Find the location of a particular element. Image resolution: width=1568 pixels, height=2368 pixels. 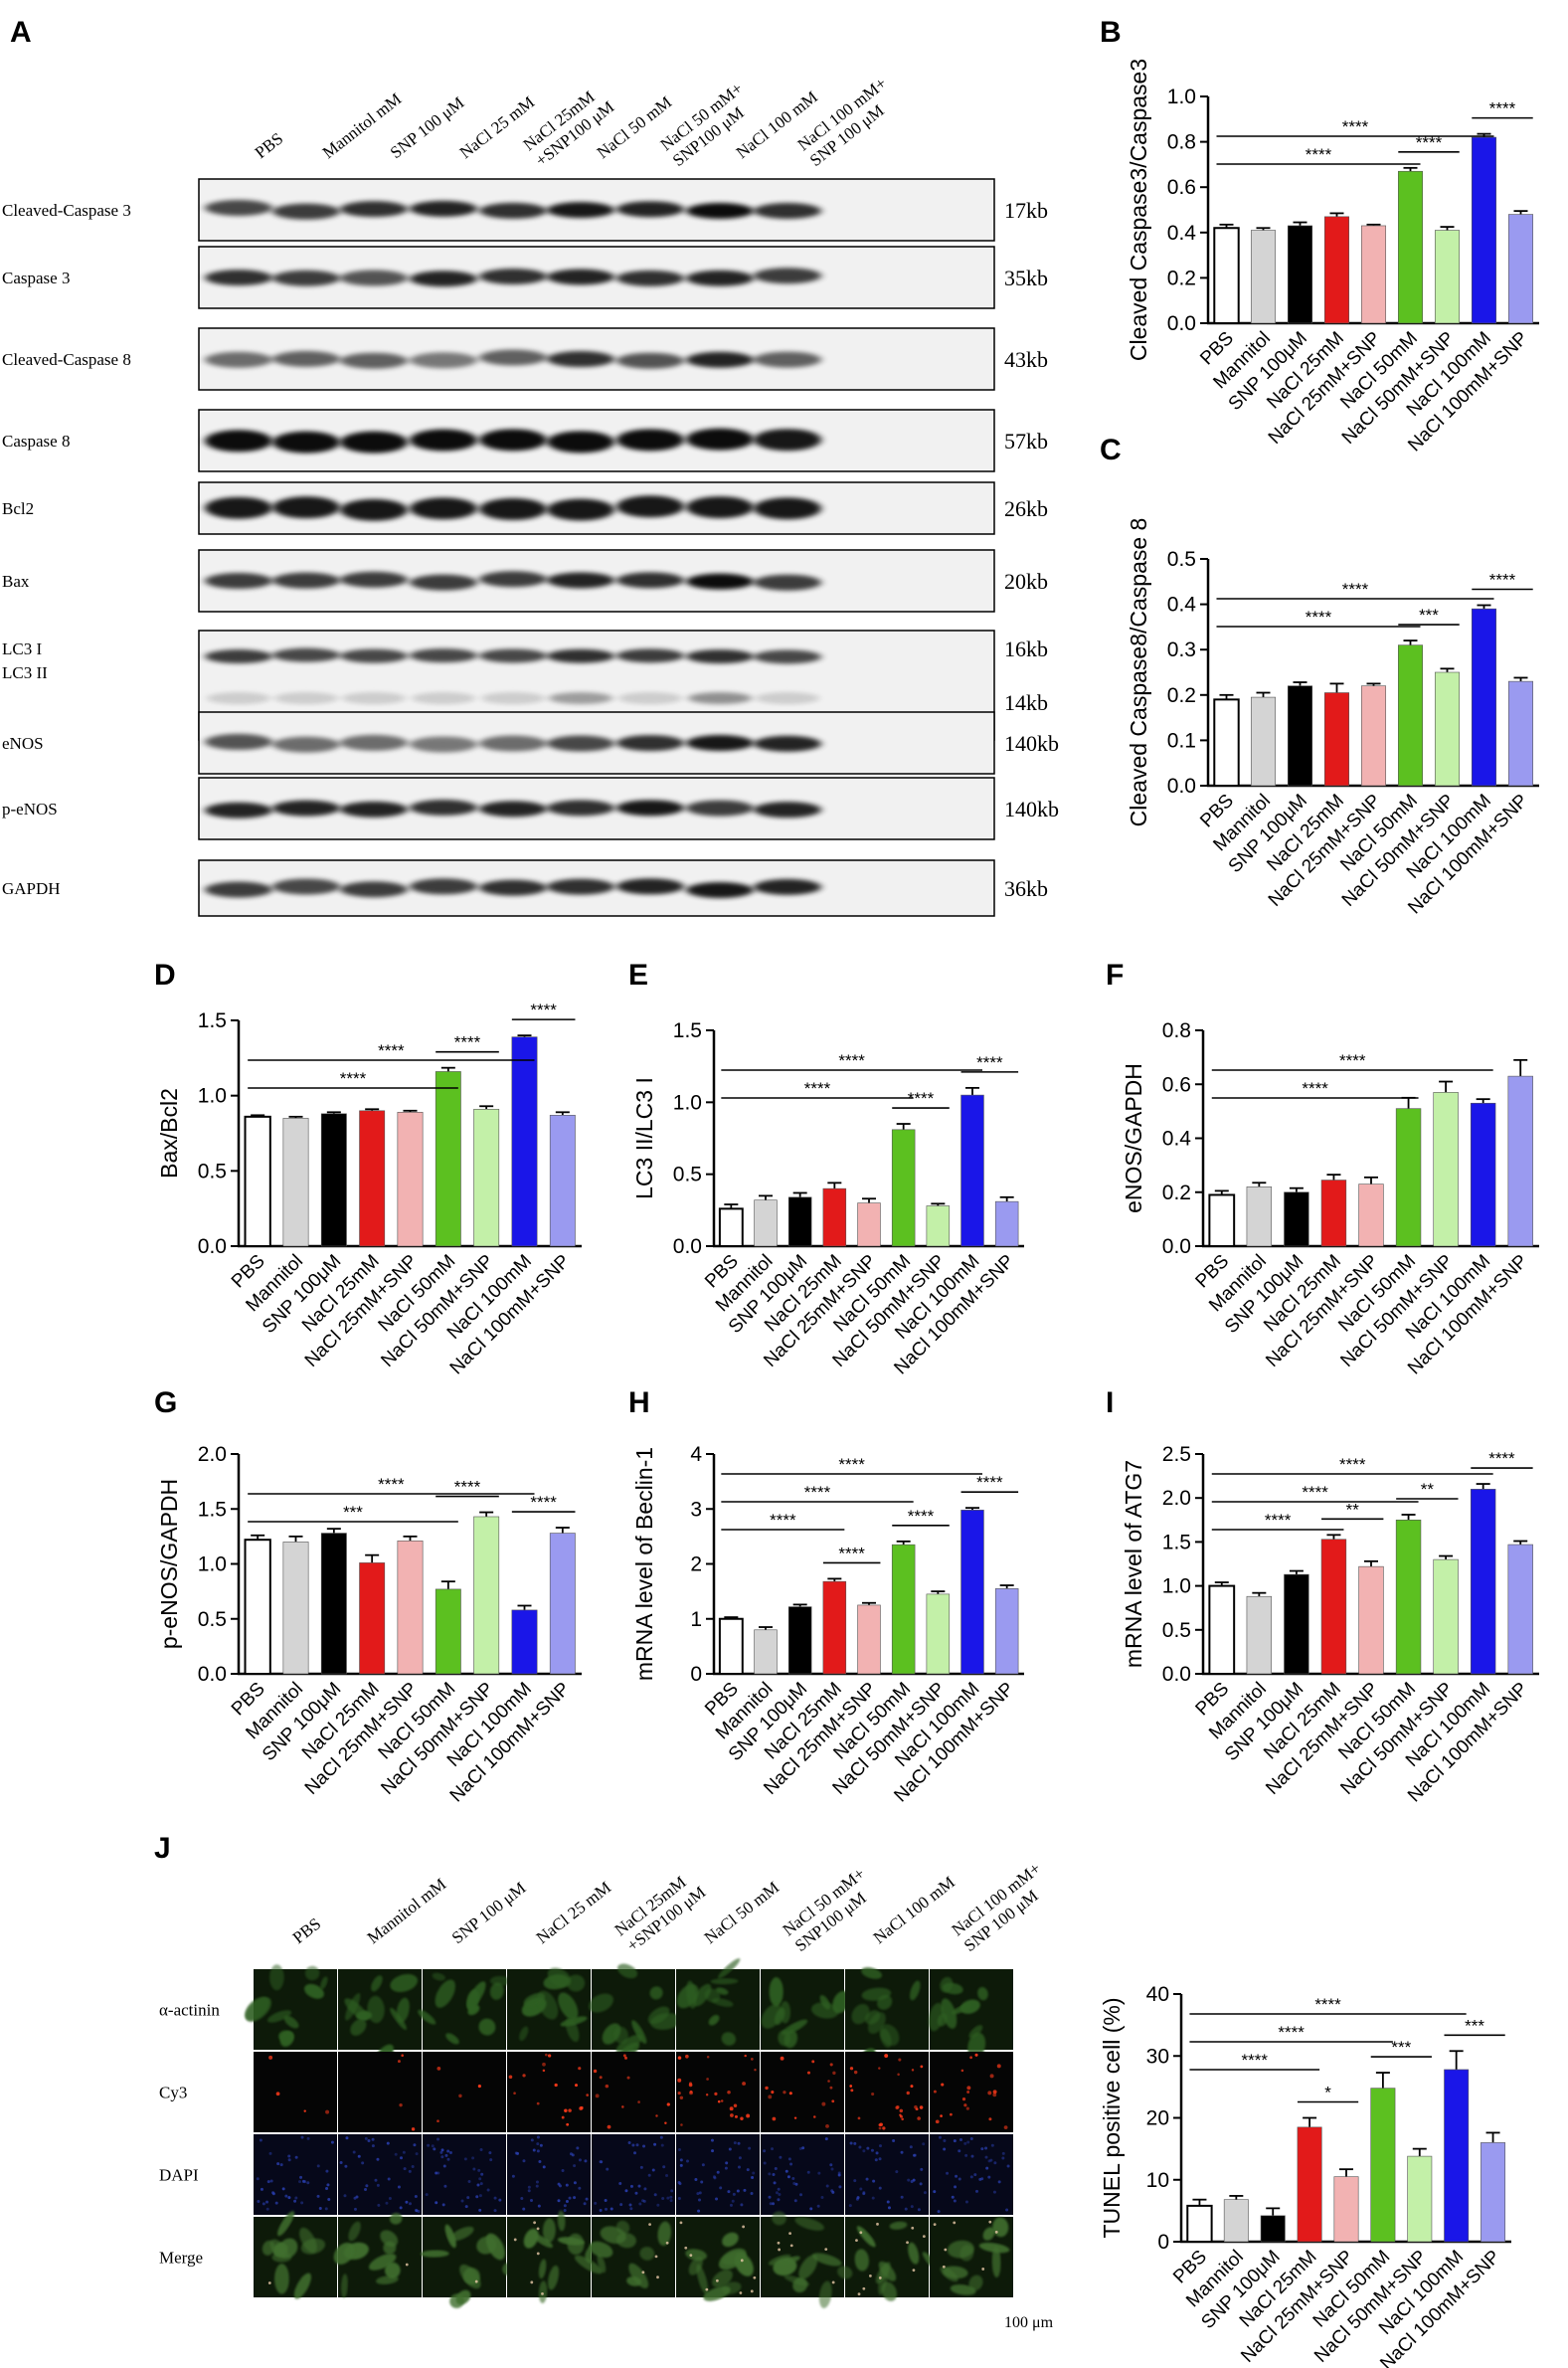

micro-lane-label: NaCl 25mM+SNP100 μM is located at coordinates (660, 1911).